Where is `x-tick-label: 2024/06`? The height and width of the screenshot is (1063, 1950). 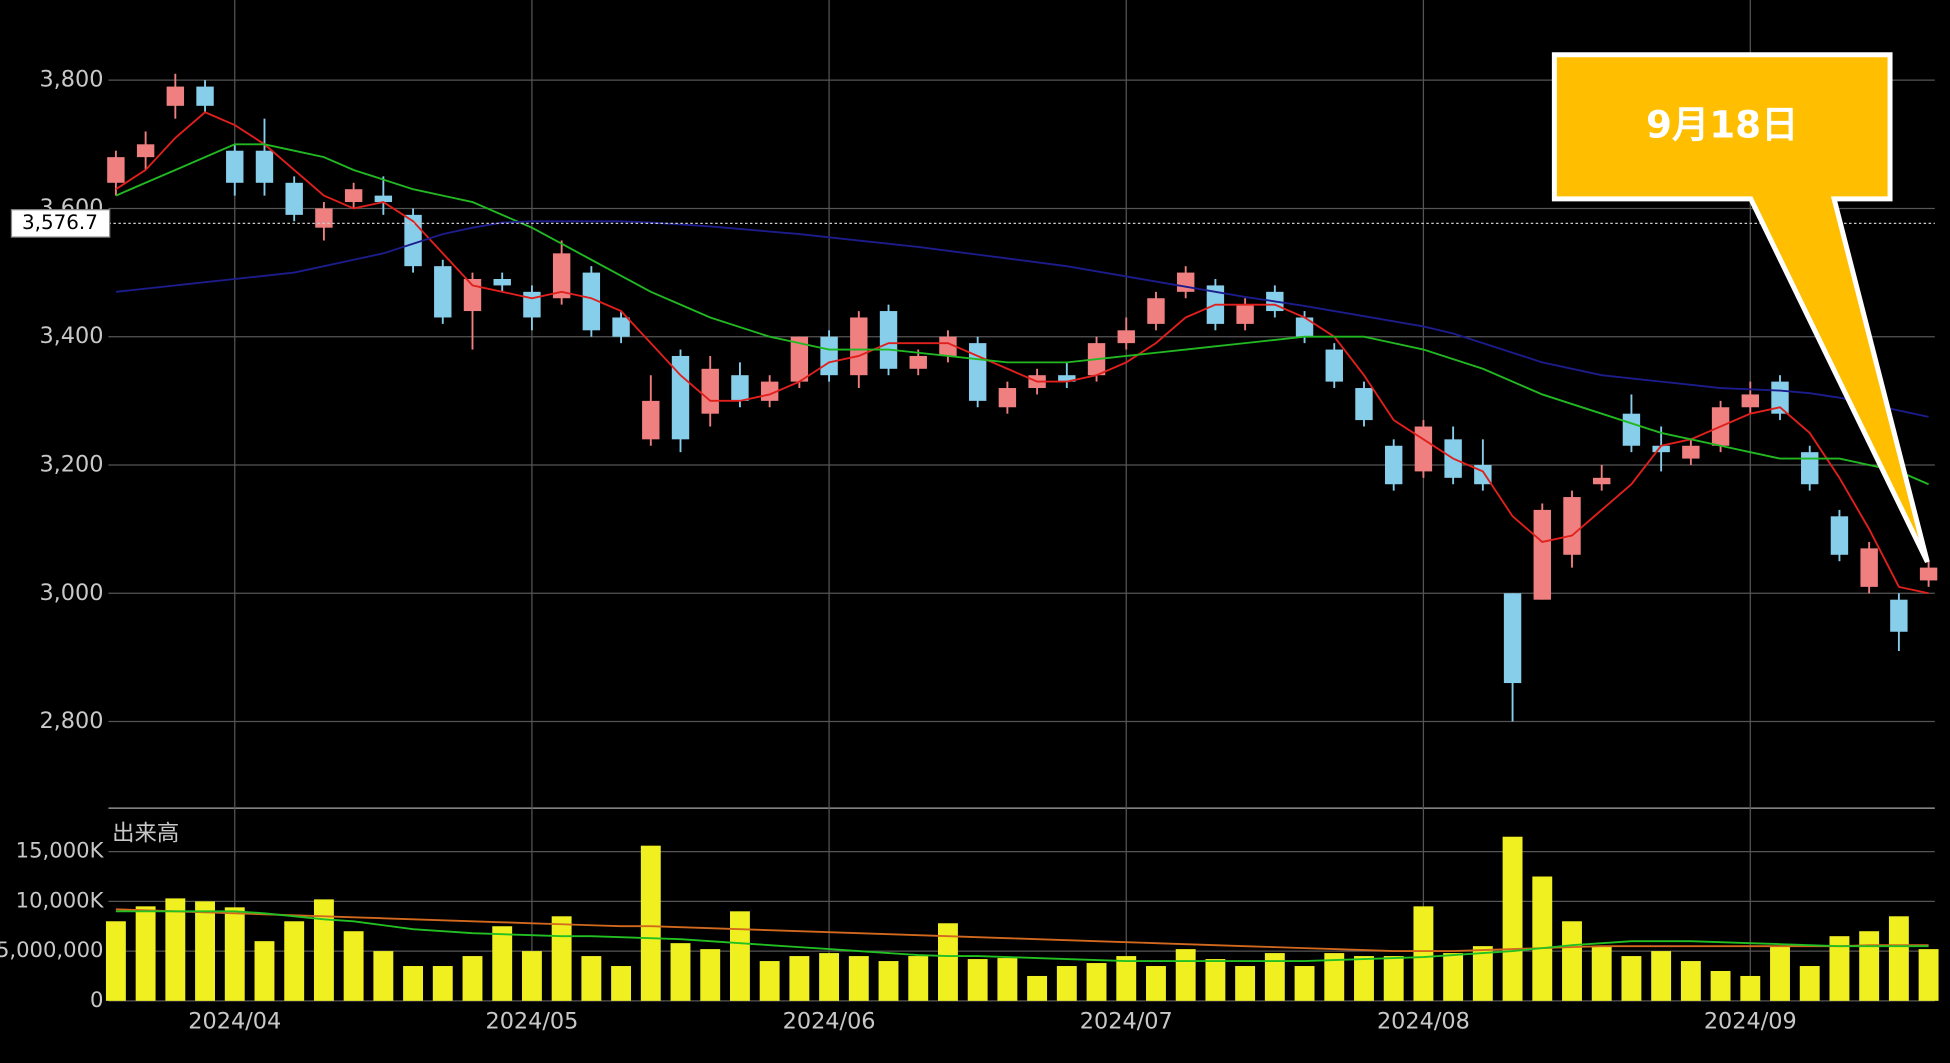
x-tick-label: 2024/06 is located at coordinates (829, 1021).